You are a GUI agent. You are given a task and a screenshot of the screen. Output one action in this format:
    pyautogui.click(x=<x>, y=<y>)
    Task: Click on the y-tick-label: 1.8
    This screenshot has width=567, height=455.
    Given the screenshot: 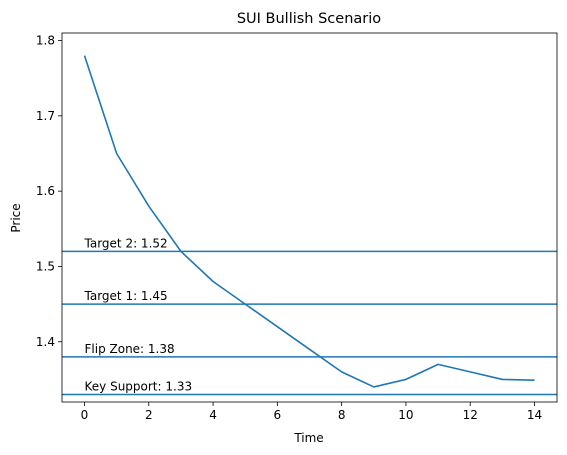 What is the action you would take?
    pyautogui.click(x=45, y=41)
    